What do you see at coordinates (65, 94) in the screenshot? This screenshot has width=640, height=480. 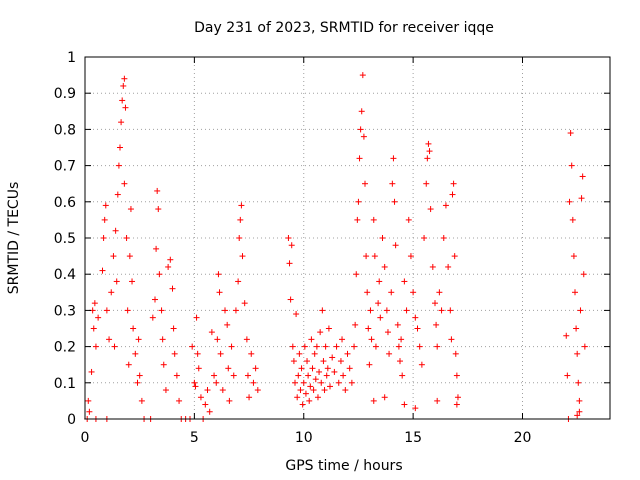 I see `y-tick-label: 0.9` at bounding box center [65, 94].